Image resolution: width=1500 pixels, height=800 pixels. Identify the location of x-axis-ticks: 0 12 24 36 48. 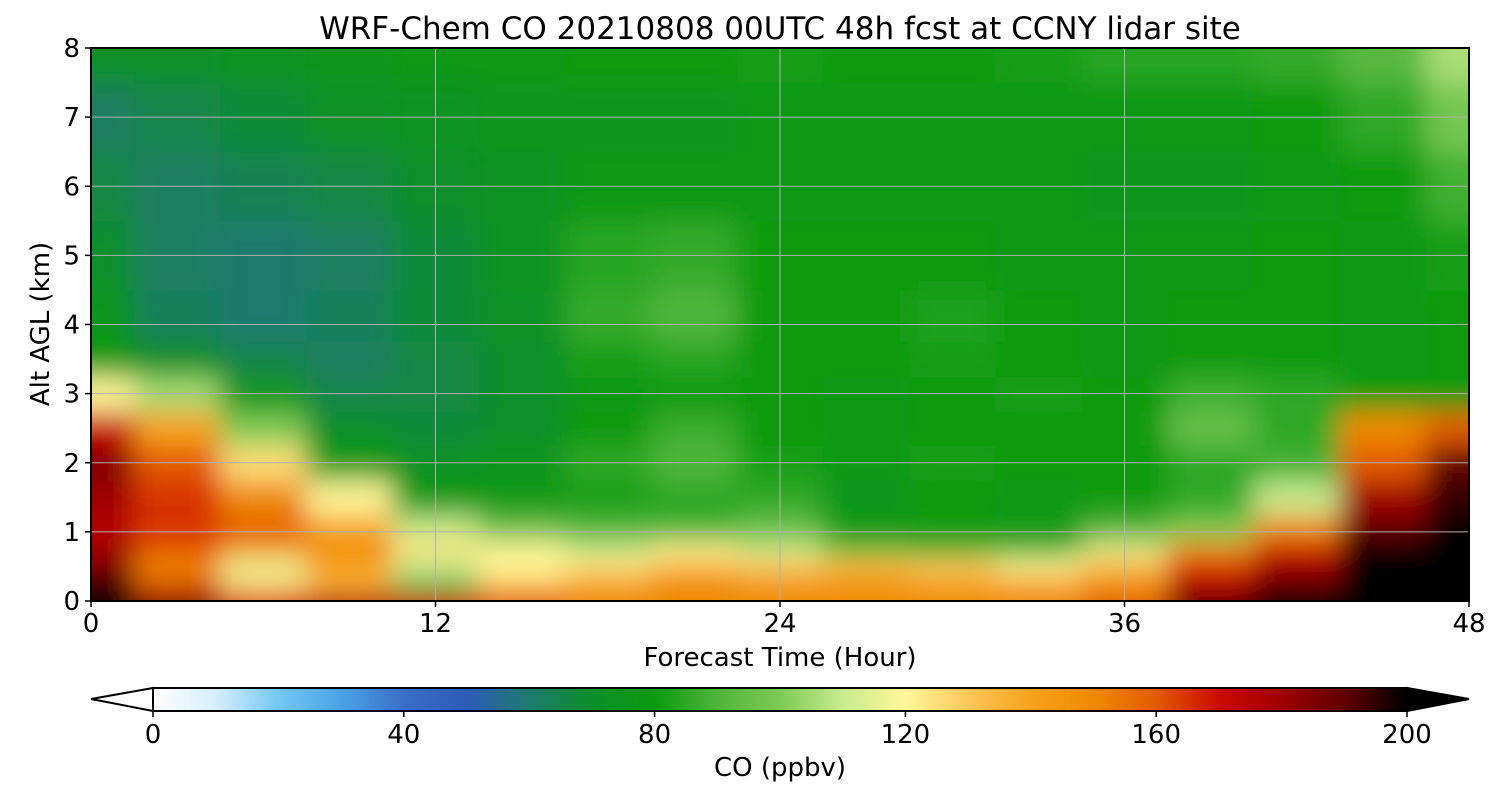
(784, 620).